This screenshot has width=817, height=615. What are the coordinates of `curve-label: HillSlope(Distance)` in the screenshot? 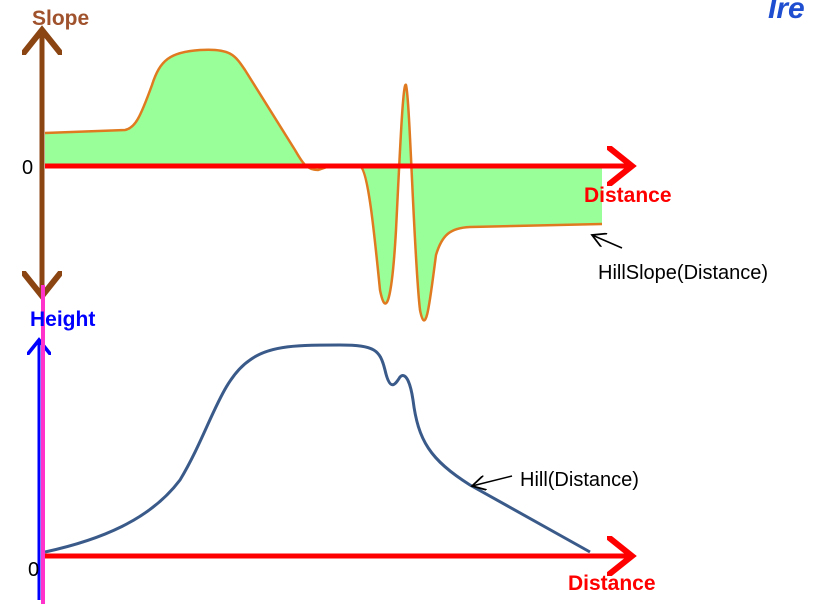 It's located at (683, 273).